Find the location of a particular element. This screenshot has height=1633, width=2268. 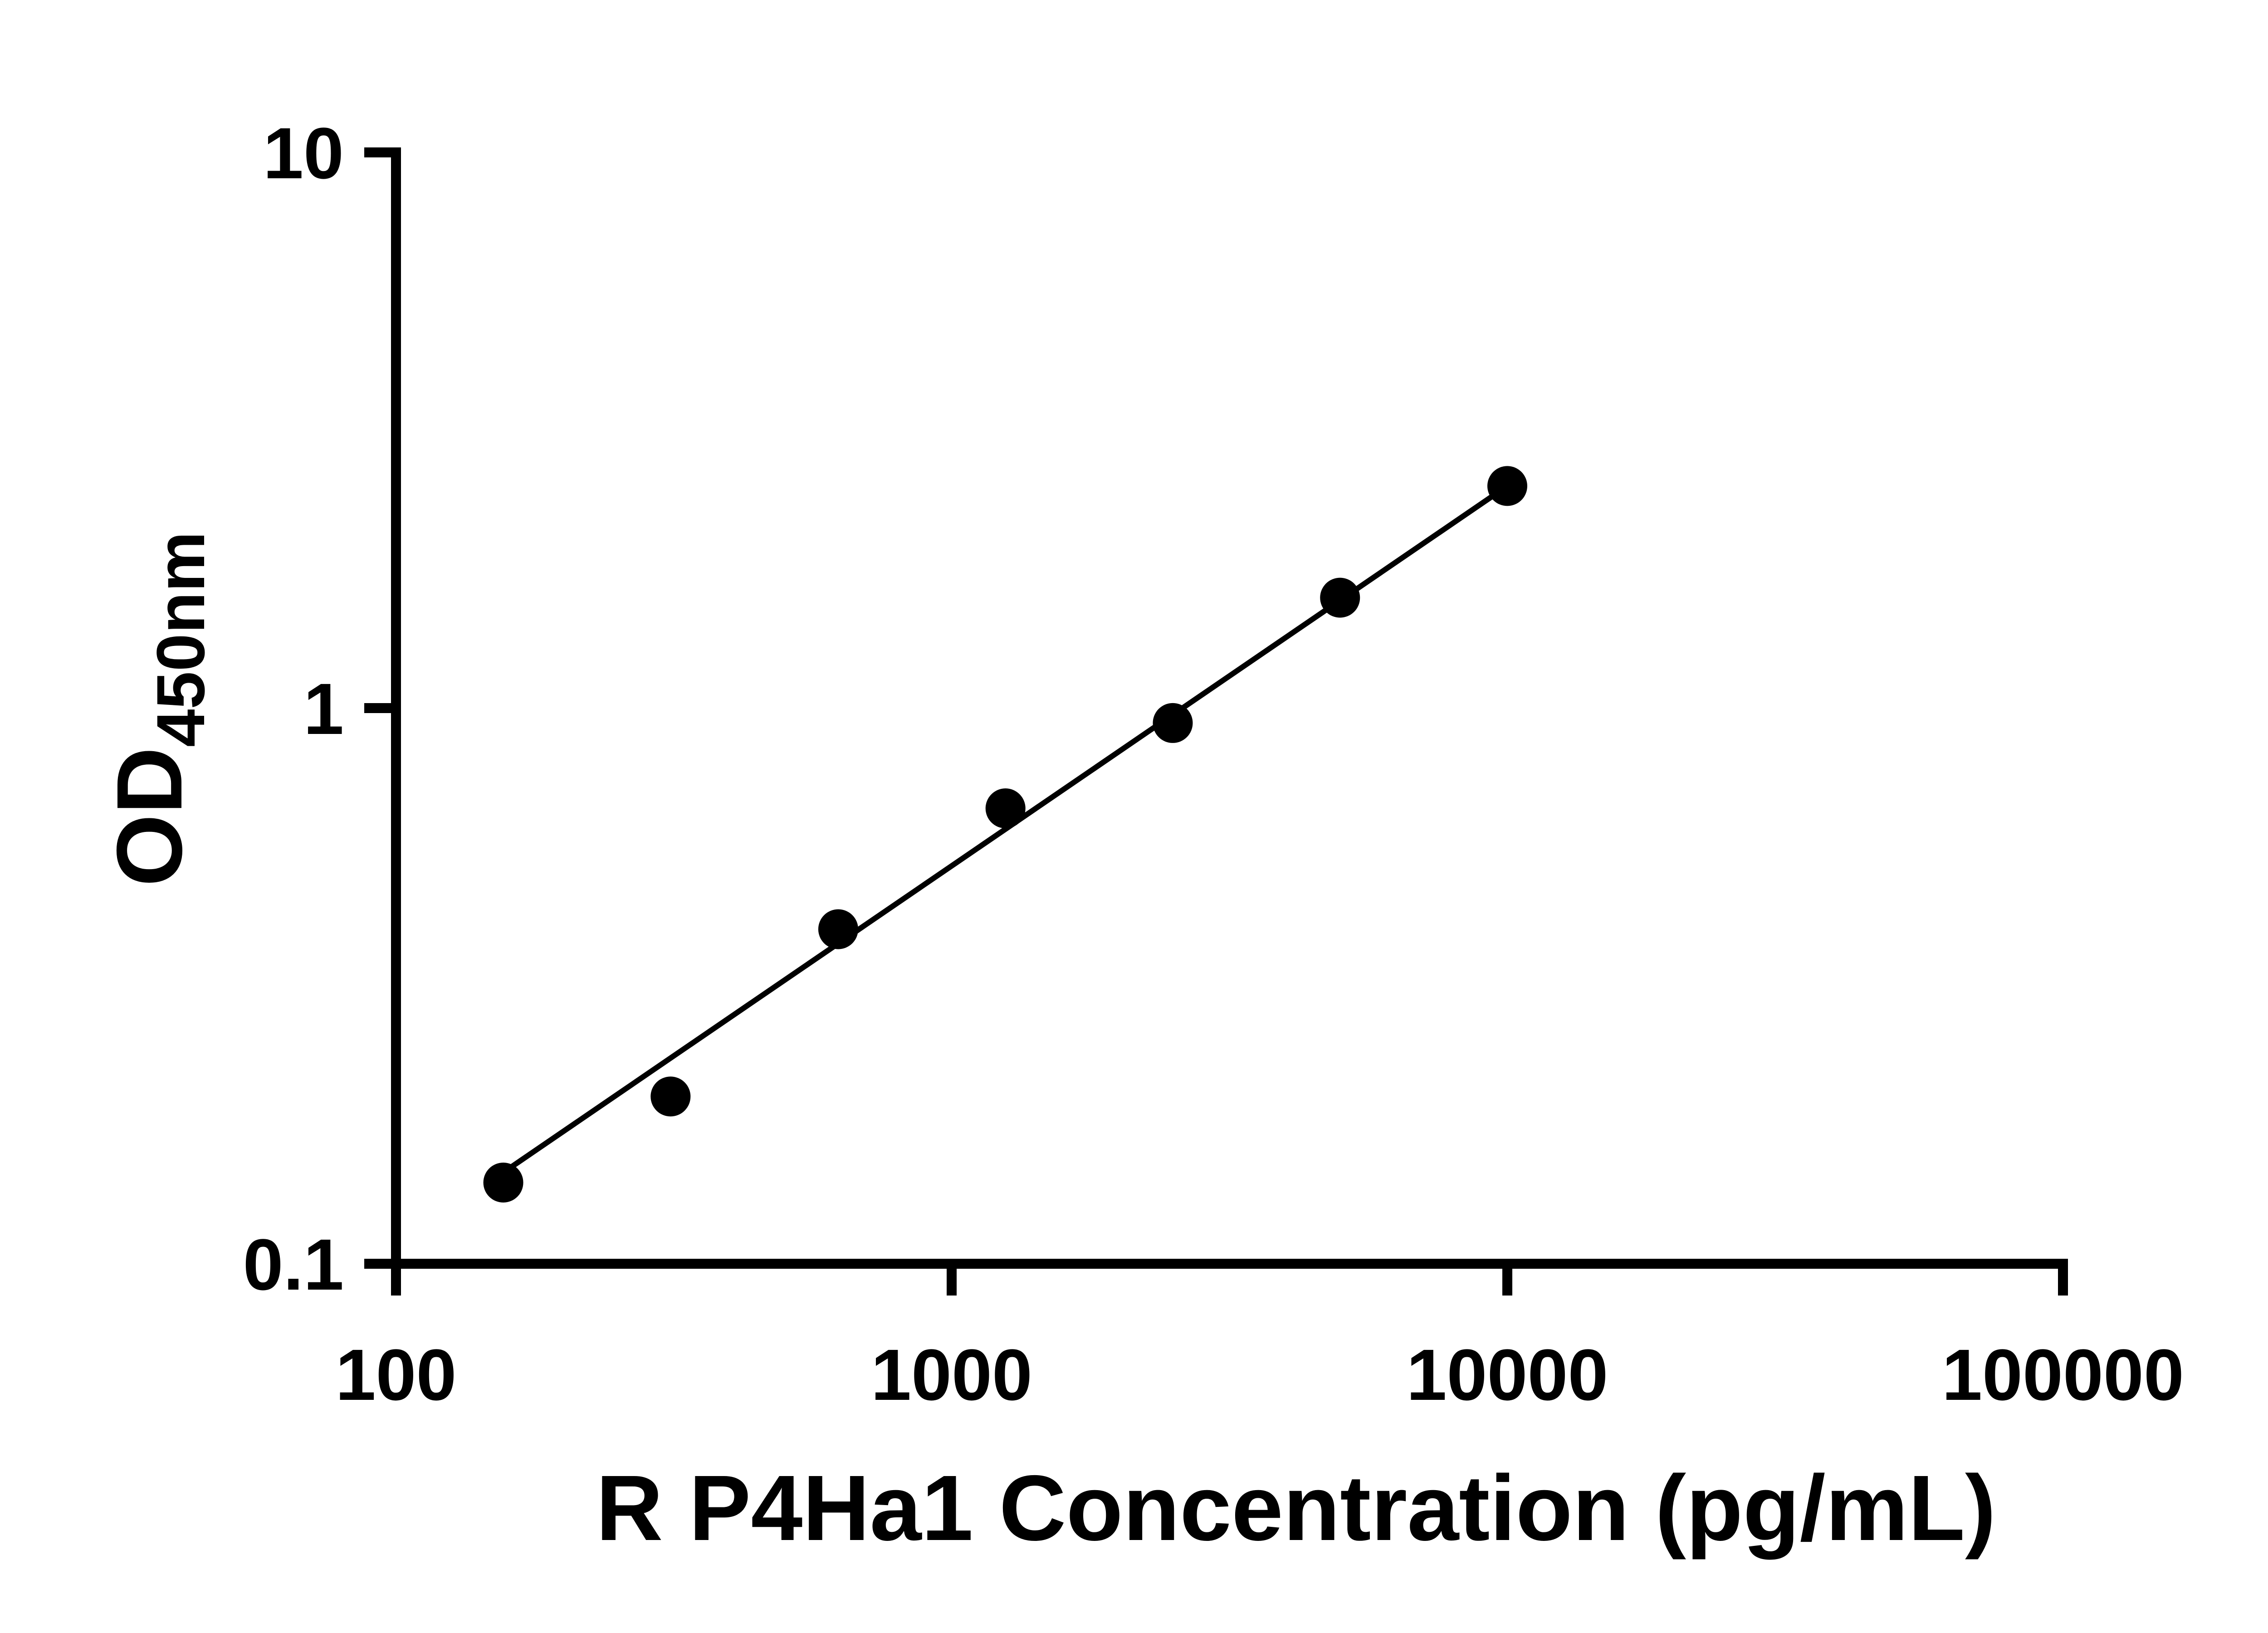

y-tick-label: 1 is located at coordinates (324, 708).